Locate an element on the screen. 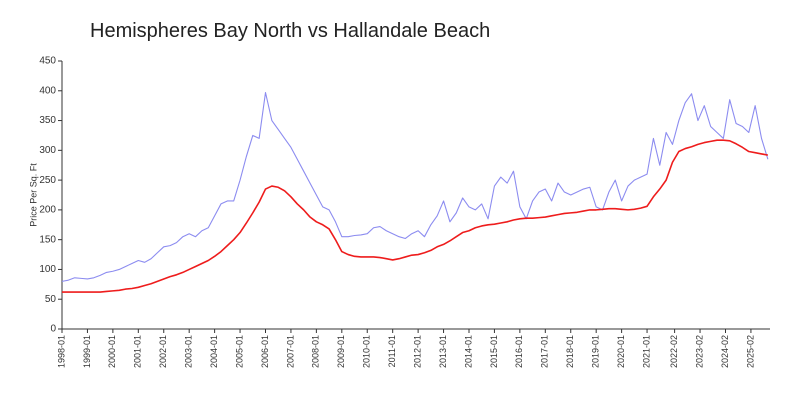 This screenshot has height=400, width=800. x-tick-label: 2018-01 is located at coordinates (570, 351).